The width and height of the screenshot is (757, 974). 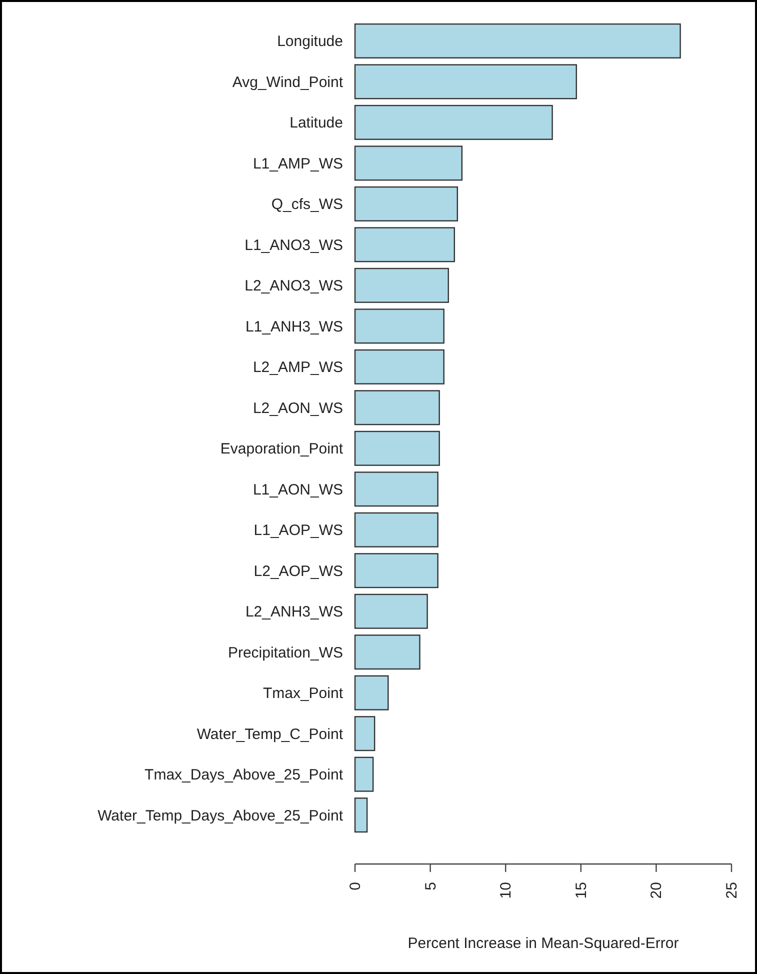 What do you see at coordinates (506, 890) in the screenshot?
I see `x-tick-label: 10` at bounding box center [506, 890].